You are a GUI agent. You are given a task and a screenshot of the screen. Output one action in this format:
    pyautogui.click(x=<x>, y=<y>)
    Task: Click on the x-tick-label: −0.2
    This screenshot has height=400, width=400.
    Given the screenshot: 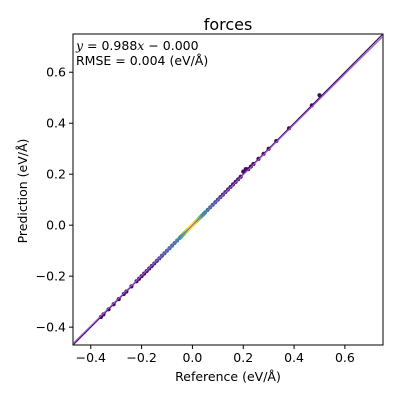 What is the action you would take?
    pyautogui.click(x=141, y=357)
    